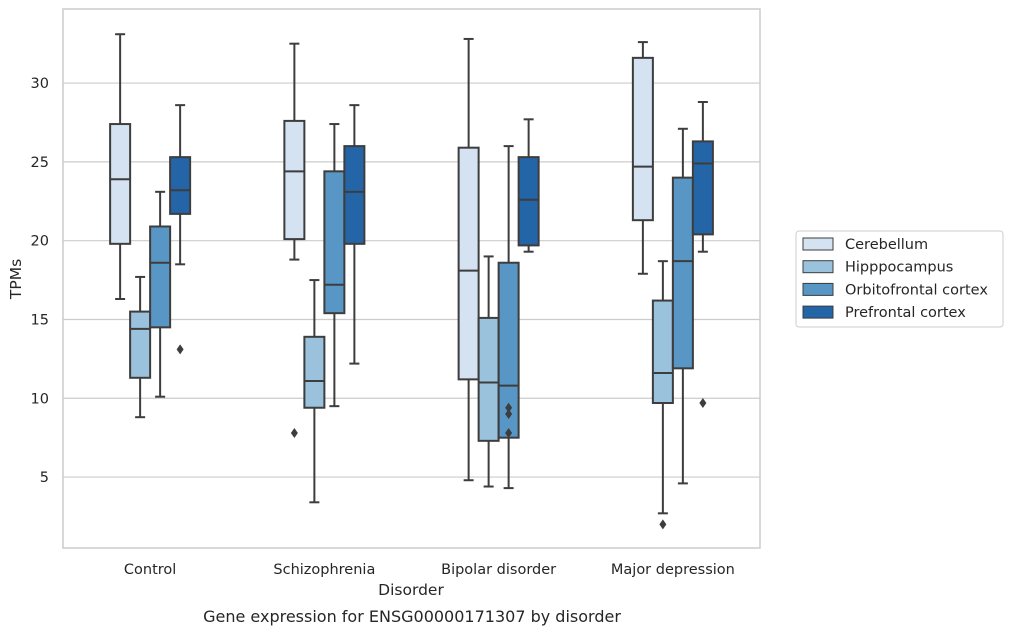 This screenshot has width=1013, height=634. What do you see at coordinates (508, 317) in the screenshot?
I see `box-orbitofrontal-cortex-bipolar-disorder` at bounding box center [508, 317].